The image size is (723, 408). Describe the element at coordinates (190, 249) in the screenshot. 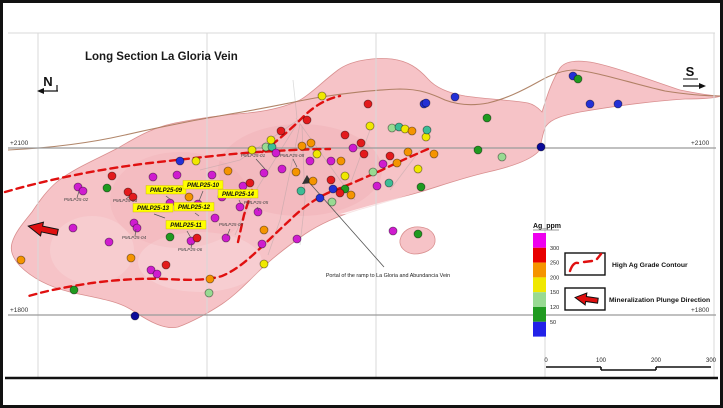

I see `drillhole-label-PMLP25-06: PMLP25-06` at that location.